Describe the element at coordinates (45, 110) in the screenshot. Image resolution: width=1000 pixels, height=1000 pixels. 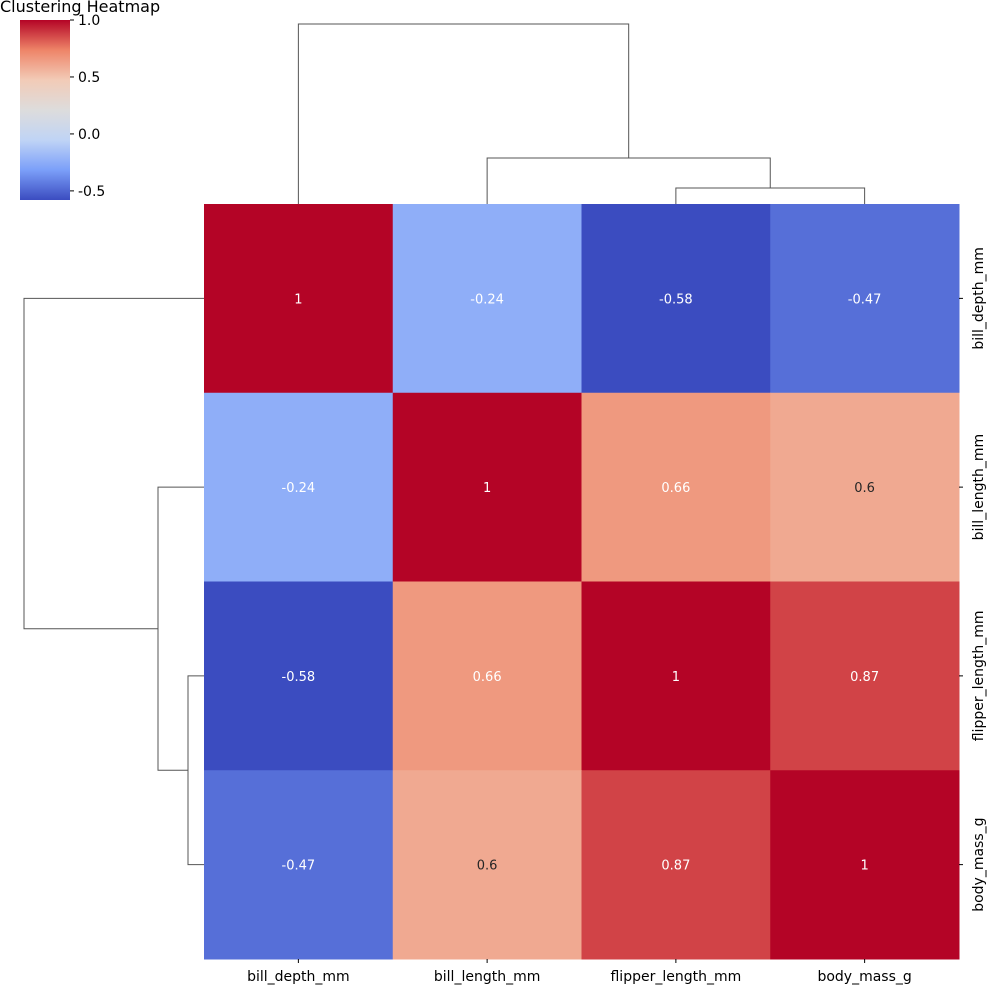
I see `colorbar-gradient` at that location.